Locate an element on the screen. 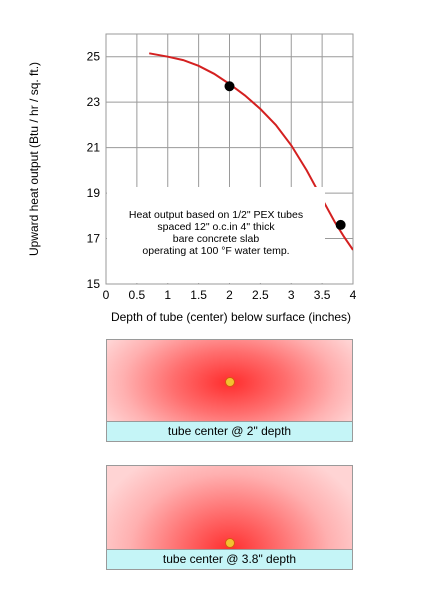  y-tick-label: 25 is located at coordinates (94, 57).